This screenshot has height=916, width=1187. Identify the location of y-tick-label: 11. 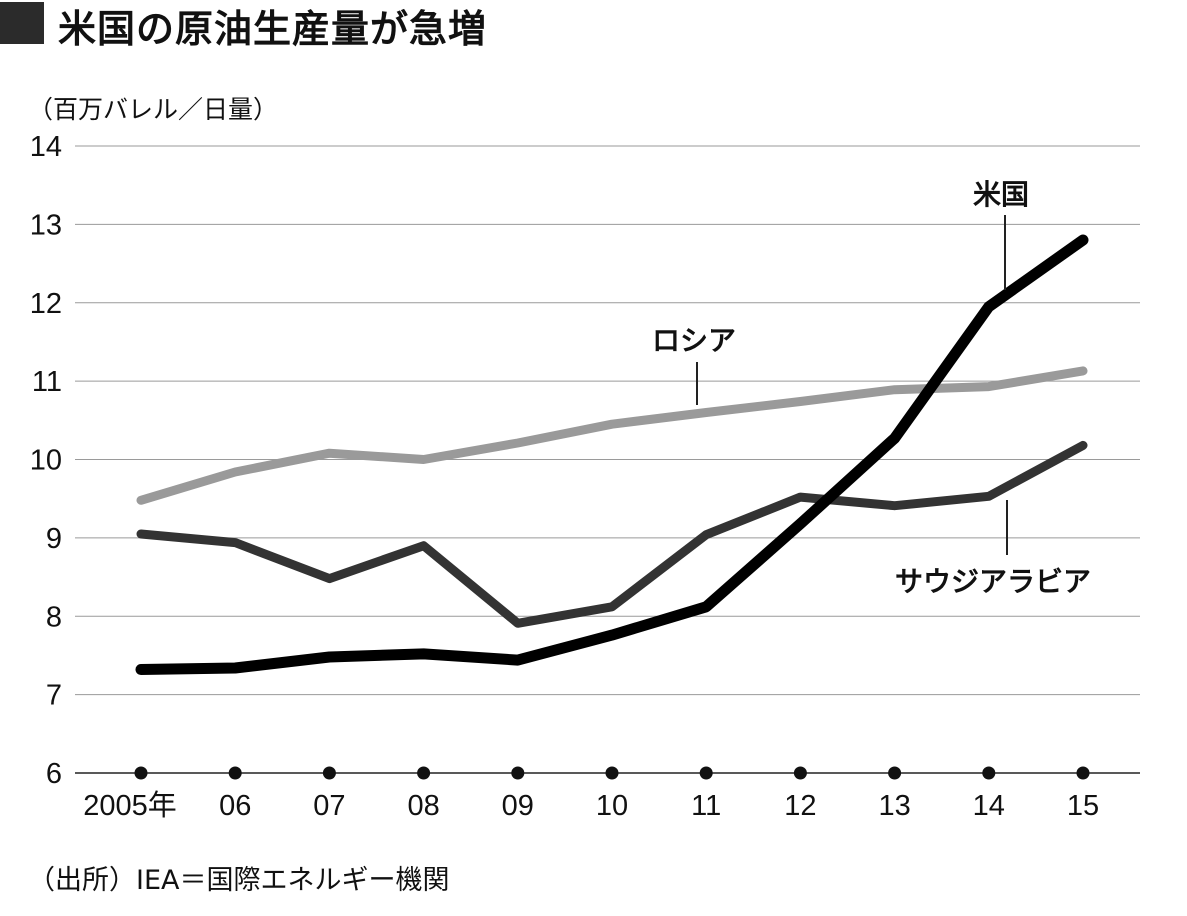
(47, 382).